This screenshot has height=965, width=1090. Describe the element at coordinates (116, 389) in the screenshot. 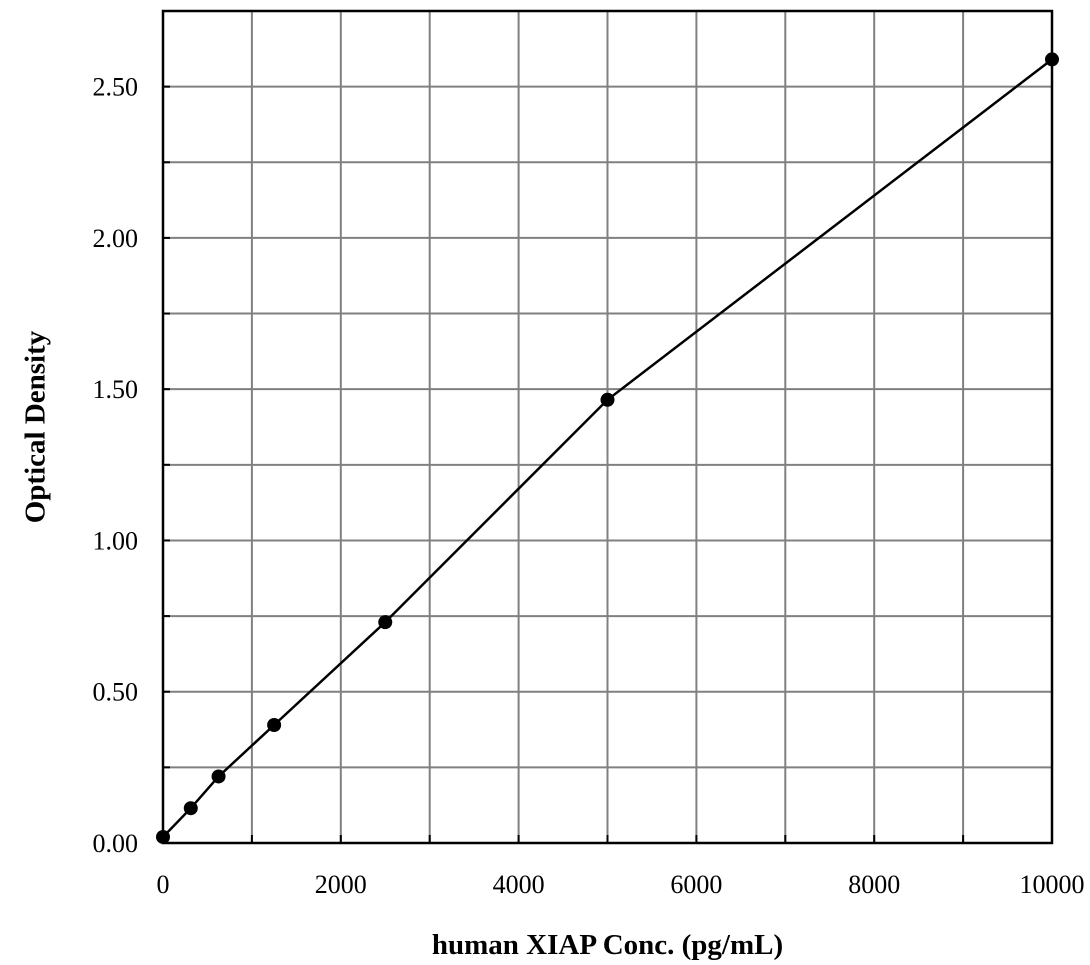

I see `y-tick-label: 1.50` at that location.